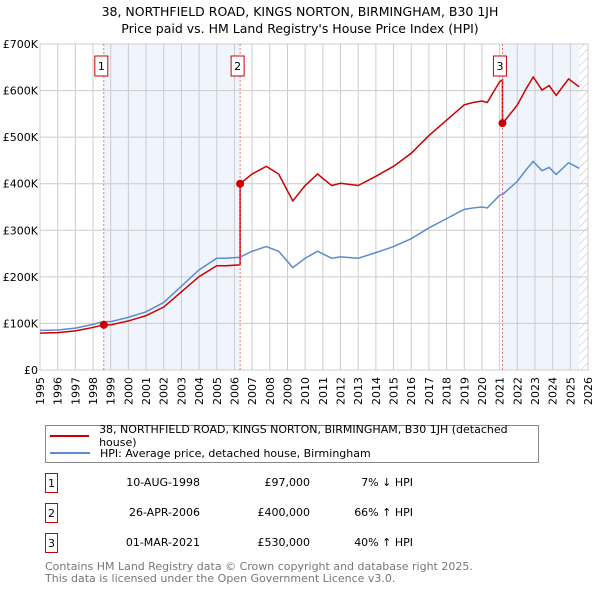  I want to click on x-tick-label: 2013, so click(358, 391).